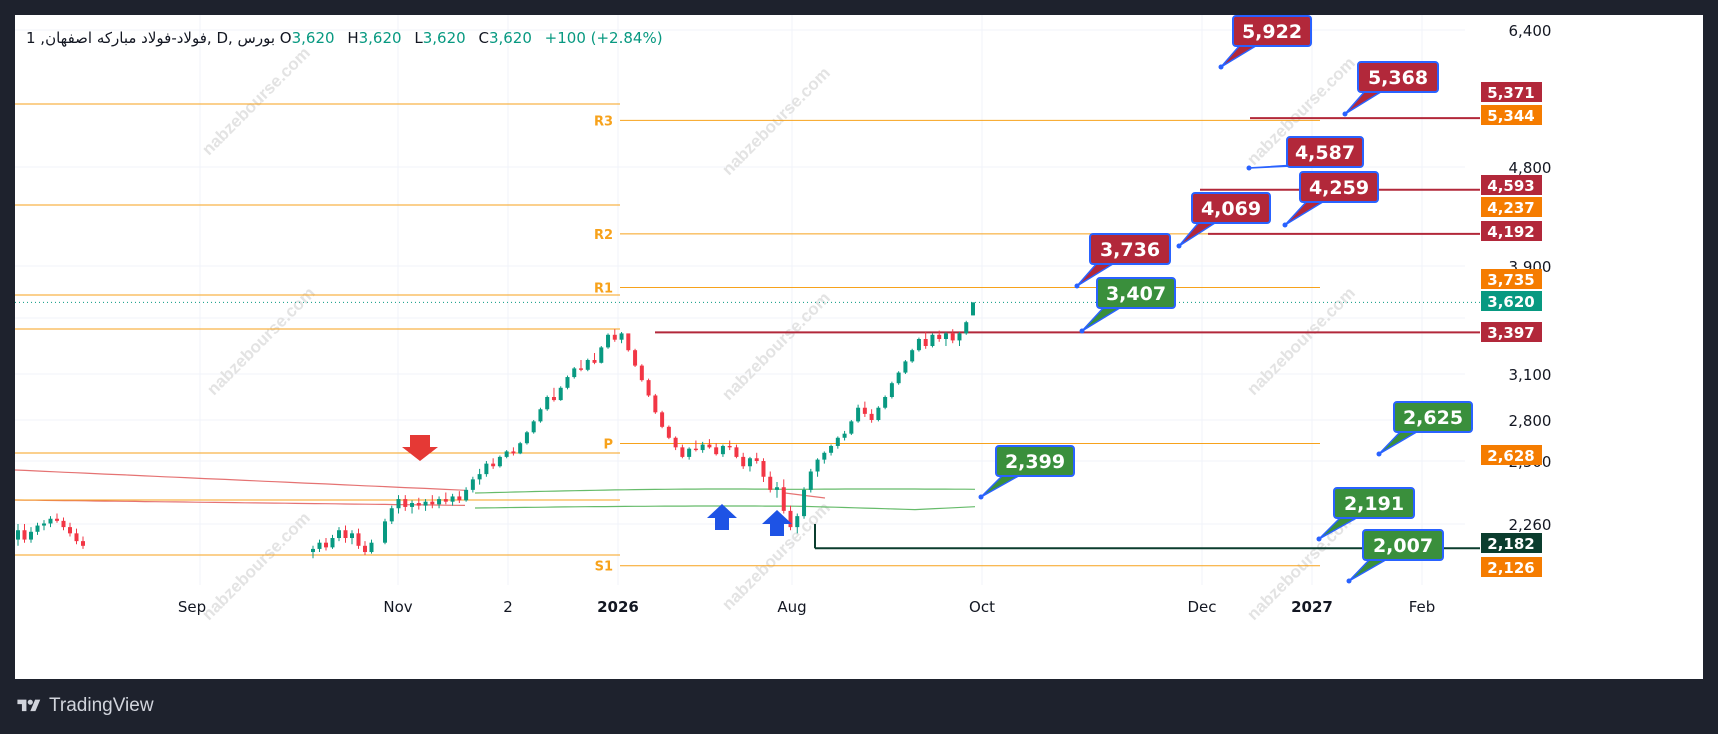  What do you see at coordinates (420, 448) in the screenshot?
I see `sell-arrow-icon` at bounding box center [420, 448].